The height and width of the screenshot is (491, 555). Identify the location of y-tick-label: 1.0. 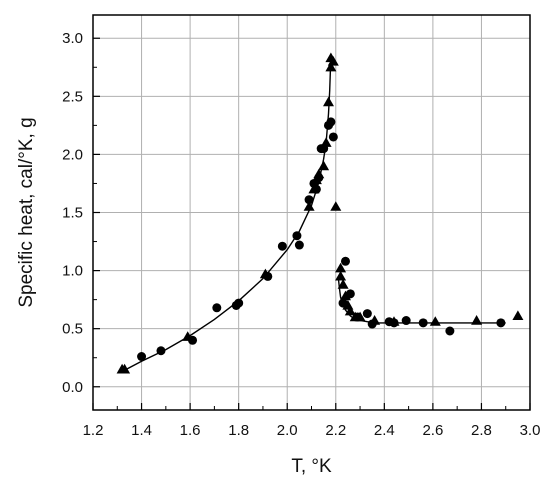
(72, 271).